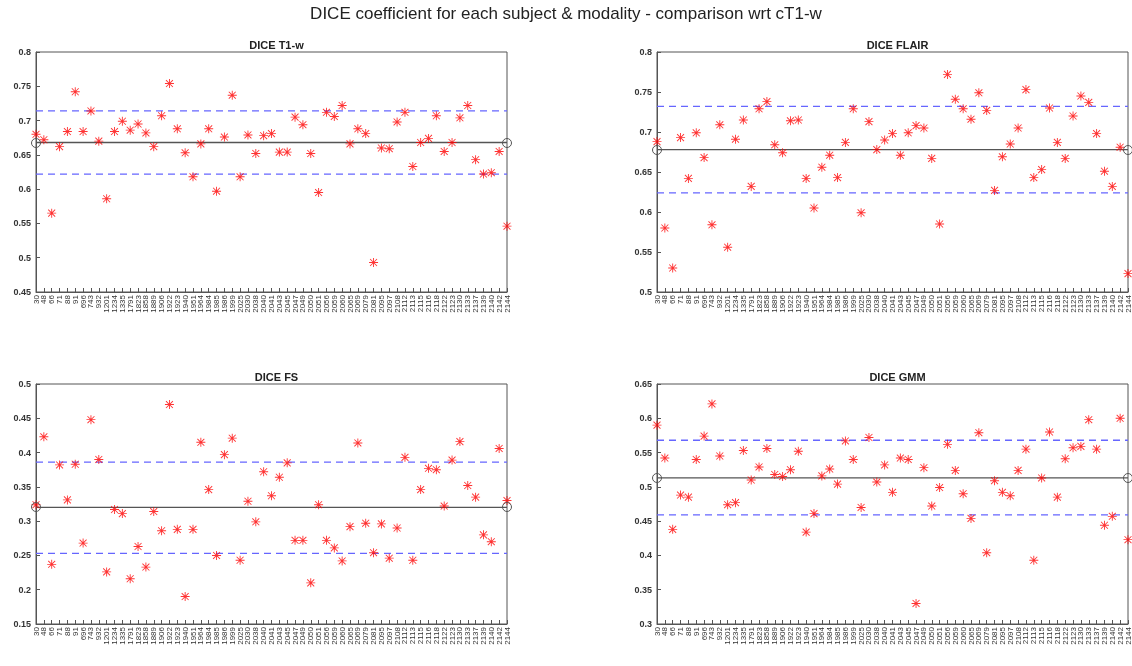 This screenshot has width=1132, height=666. Describe the element at coordinates (645, 624) in the screenshot. I see `y-tick-label: 0.3` at that location.